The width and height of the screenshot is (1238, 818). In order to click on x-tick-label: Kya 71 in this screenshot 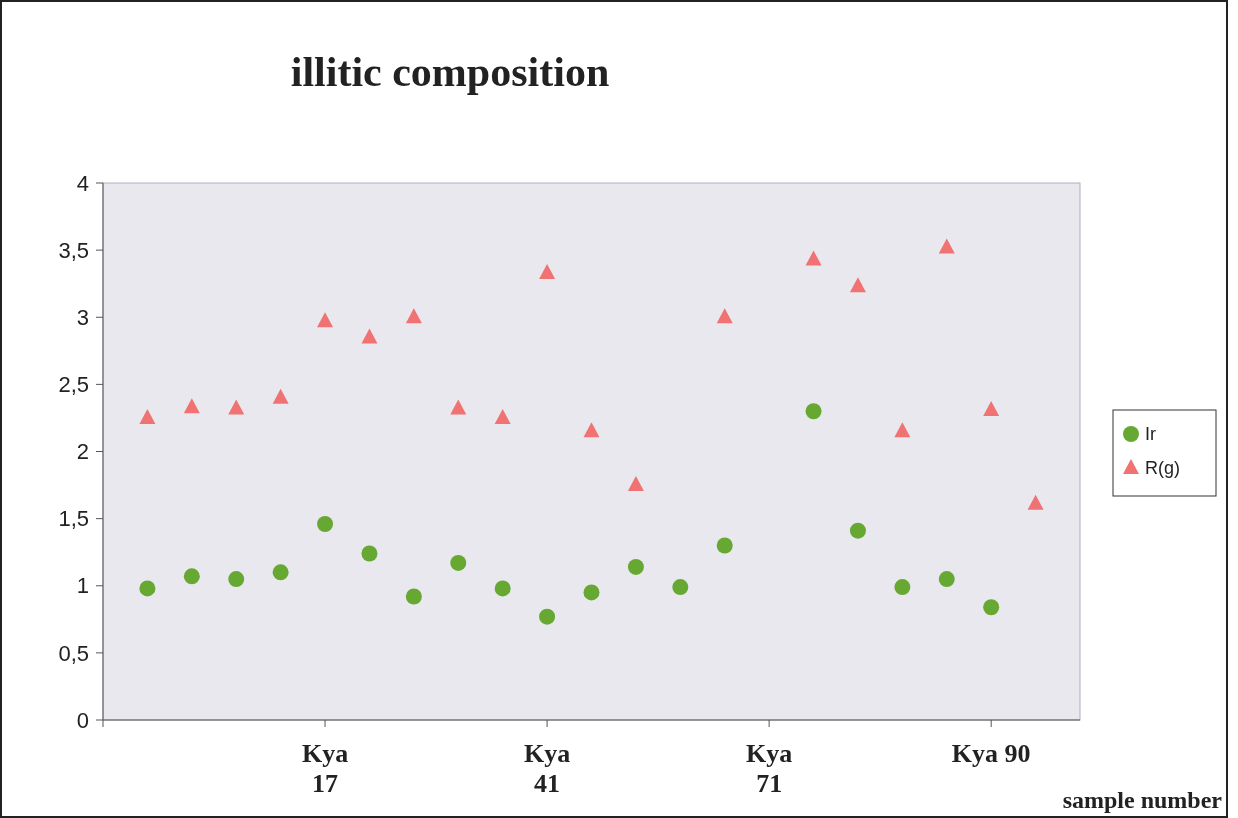, I will do `click(769, 768)`.